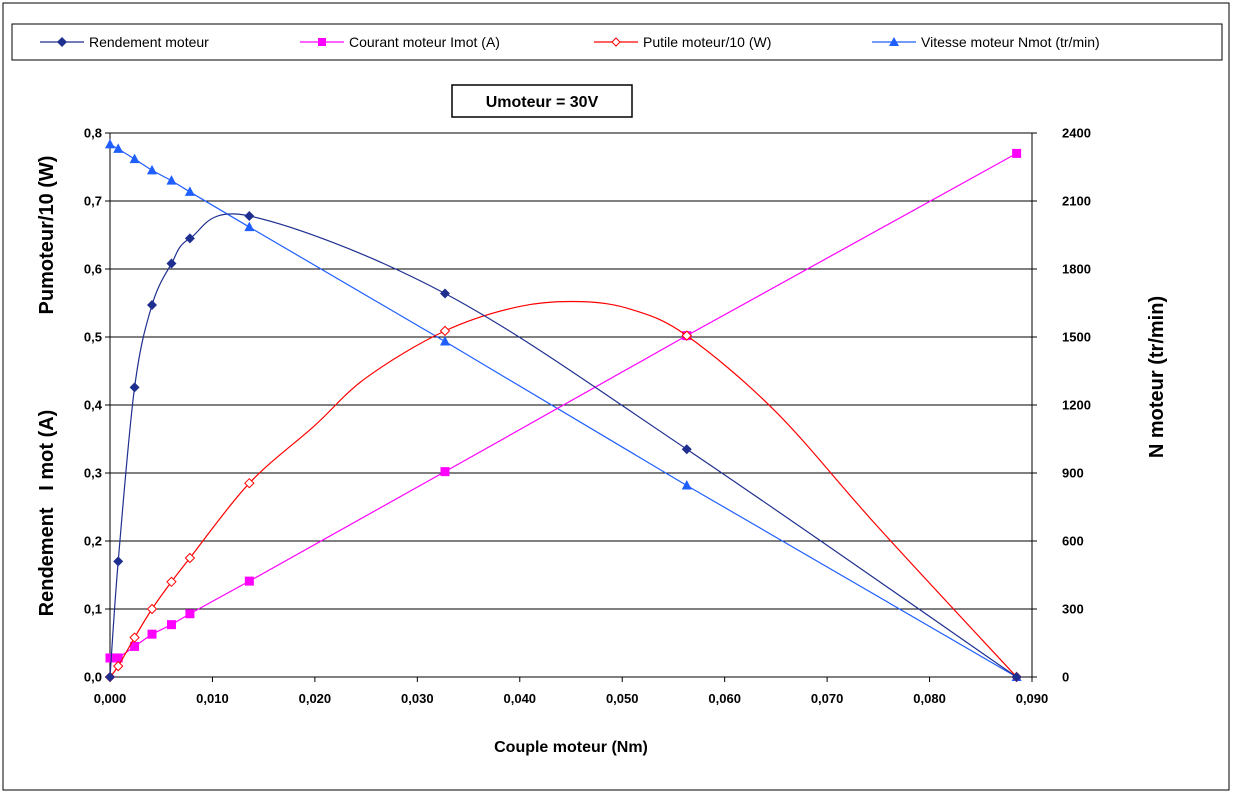 Image resolution: width=1233 pixels, height=799 pixels. Describe the element at coordinates (424, 42) in the screenshot. I see `legend-label-courant: Courant moteur Imot (A)` at that location.